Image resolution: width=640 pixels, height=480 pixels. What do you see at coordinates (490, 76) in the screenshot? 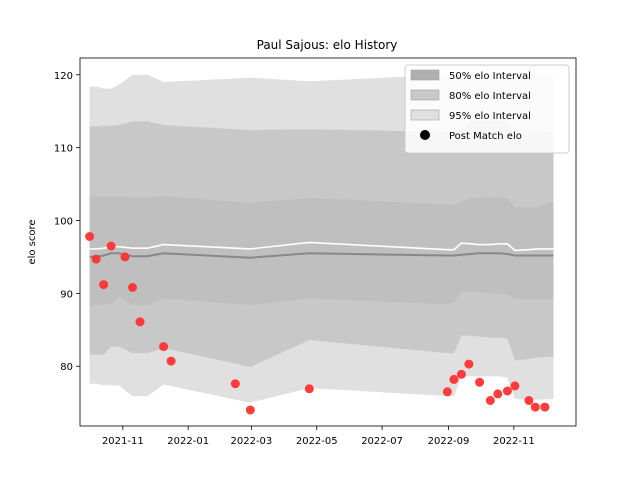
I see `legend-label: 50% elo Interval` at bounding box center [490, 76].